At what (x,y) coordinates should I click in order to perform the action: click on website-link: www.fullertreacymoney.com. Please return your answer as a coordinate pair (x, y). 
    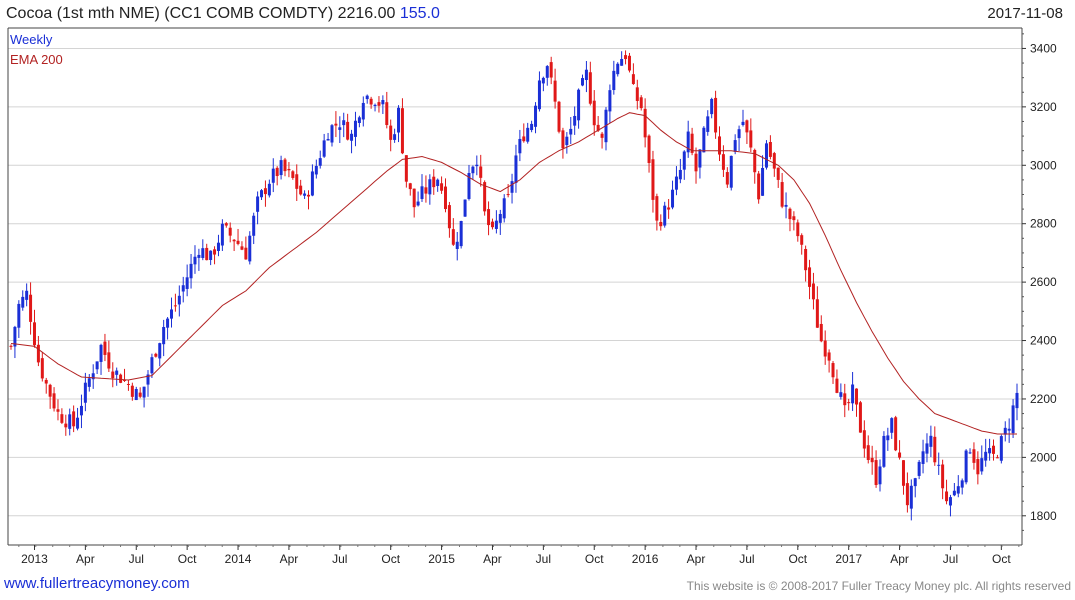
    Looking at the image, I should click on (97, 583).